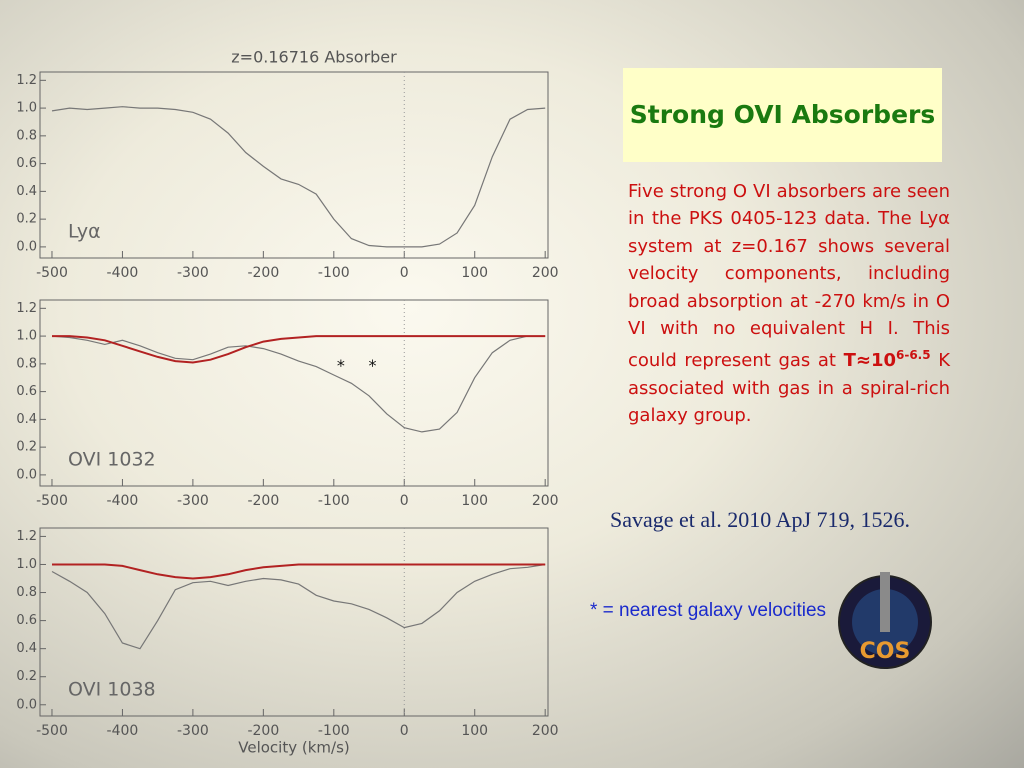 The height and width of the screenshot is (768, 1024). What do you see at coordinates (112, 460) in the screenshot?
I see `panel-label: OVI 1032` at bounding box center [112, 460].